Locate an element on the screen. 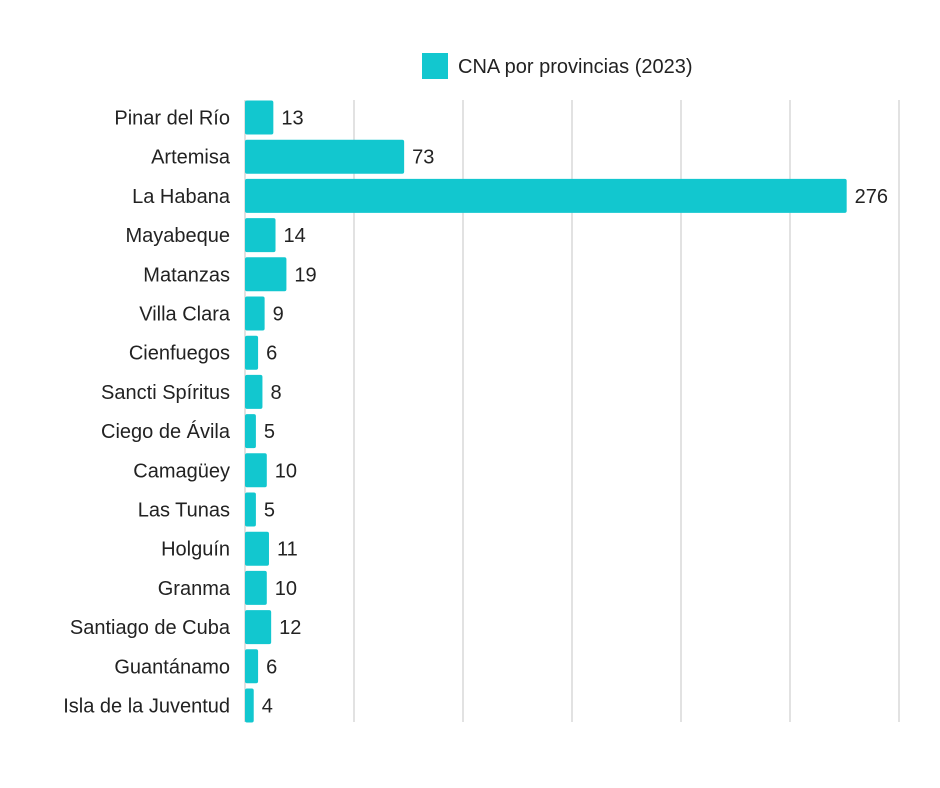  category-label: Isla de la Juventud is located at coordinates (146, 707).